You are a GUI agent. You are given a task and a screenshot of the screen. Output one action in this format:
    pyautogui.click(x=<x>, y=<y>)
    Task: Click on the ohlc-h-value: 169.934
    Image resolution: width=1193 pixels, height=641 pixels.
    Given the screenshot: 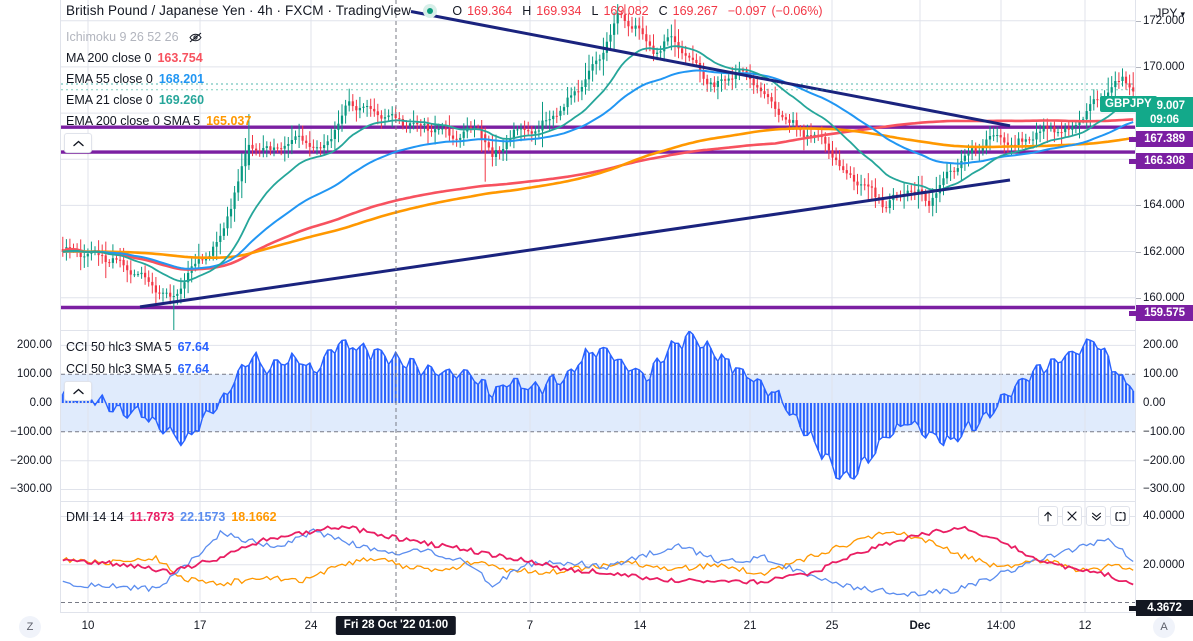 What is the action you would take?
    pyautogui.click(x=559, y=11)
    